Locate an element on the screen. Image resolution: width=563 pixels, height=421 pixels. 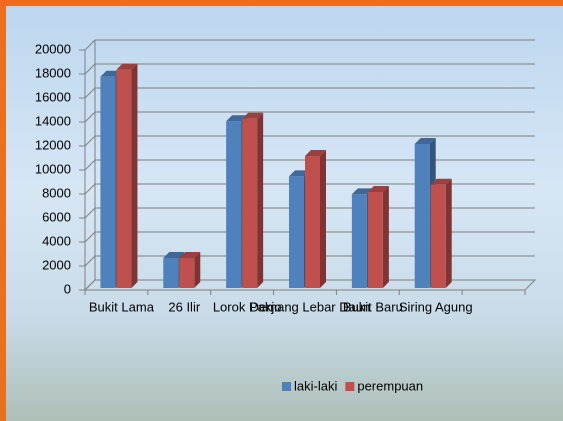
y-tick-label: 18000 is located at coordinates (53, 72).